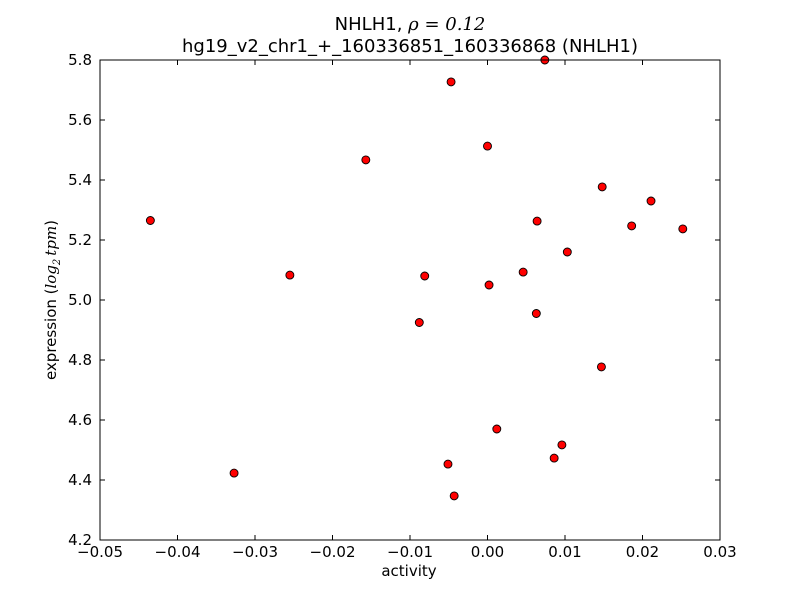  Describe the element at coordinates (80, 300) in the screenshot. I see `y-tick-label: 5.0` at that location.